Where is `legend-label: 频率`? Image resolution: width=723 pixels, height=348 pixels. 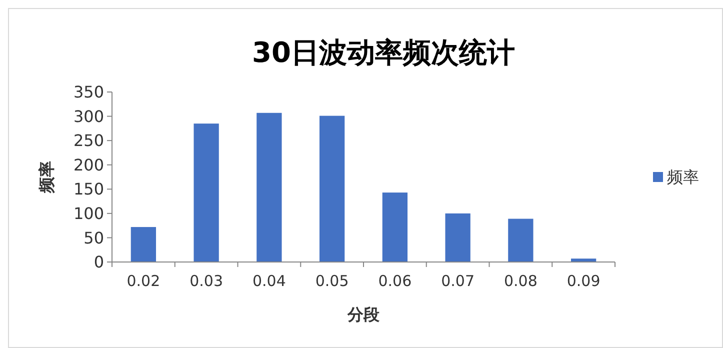
legend-label: 频率 is located at coordinates (683, 177).